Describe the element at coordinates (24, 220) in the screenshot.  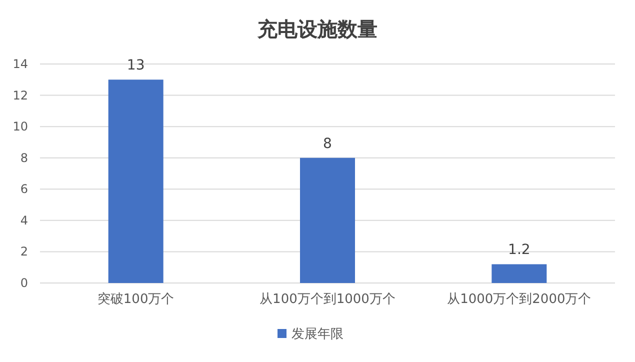
I see `y-tick-label: 4` at that location.